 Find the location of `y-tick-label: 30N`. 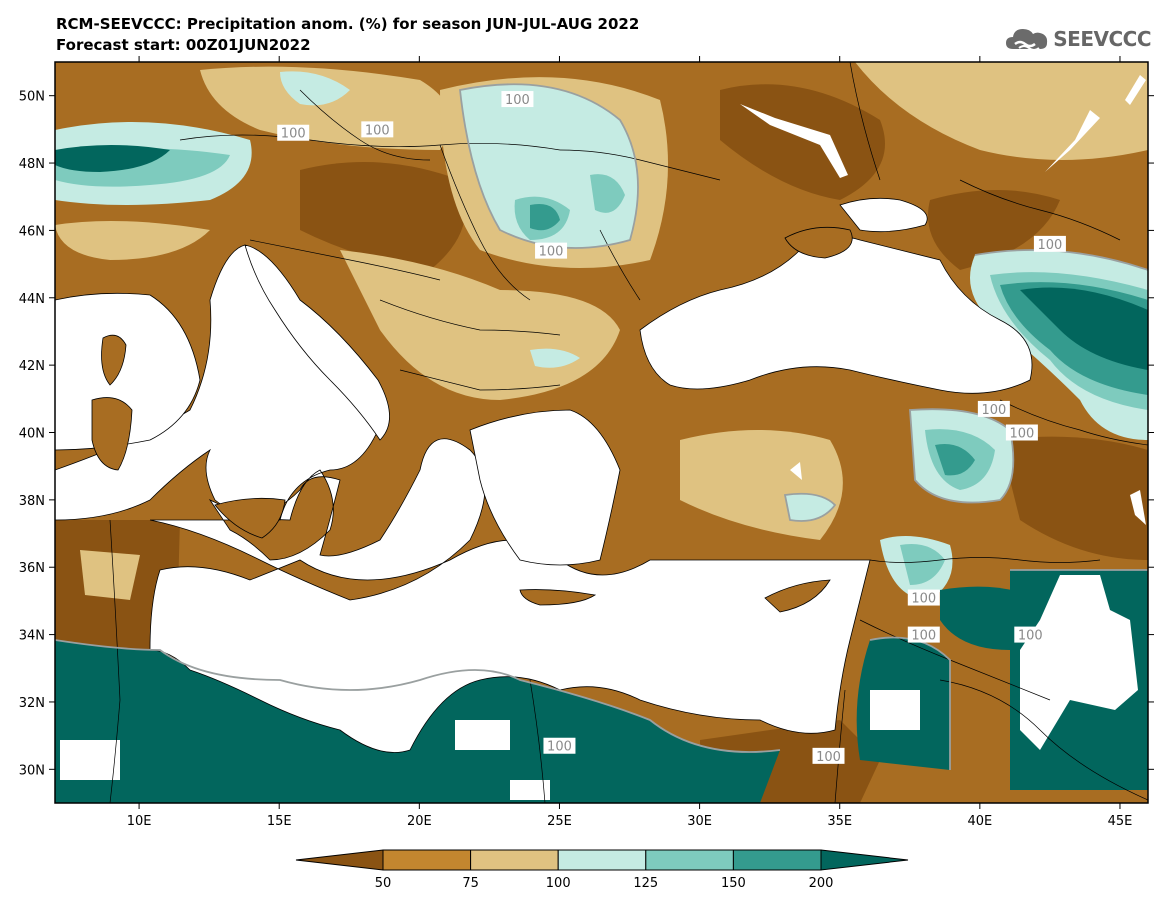

y-tick-label: 30N is located at coordinates (32, 770).